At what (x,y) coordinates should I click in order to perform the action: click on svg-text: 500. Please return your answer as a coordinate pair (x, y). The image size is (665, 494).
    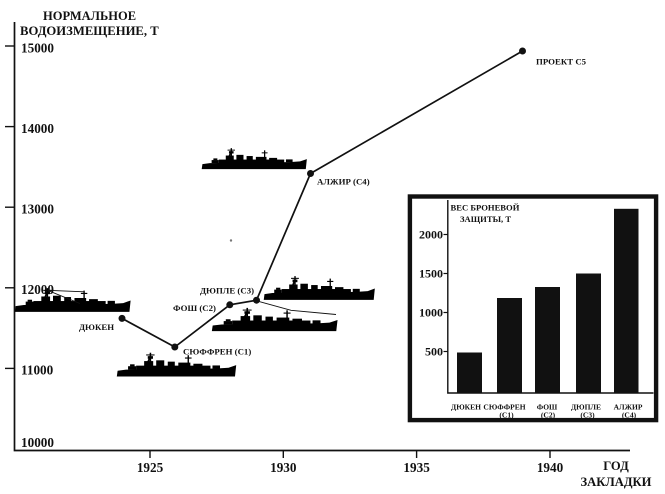
    Looking at the image, I should click on (434, 352).